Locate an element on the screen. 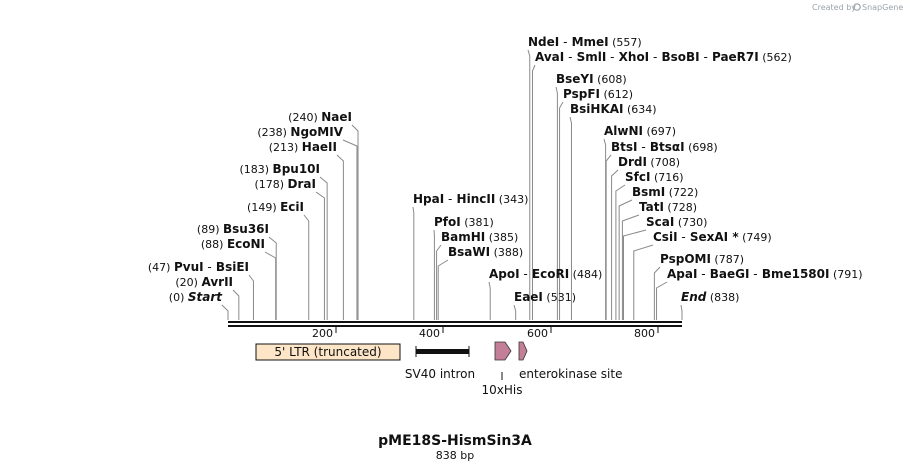 The image size is (910, 471). enzyme-name: BamHI is located at coordinates (463, 237).